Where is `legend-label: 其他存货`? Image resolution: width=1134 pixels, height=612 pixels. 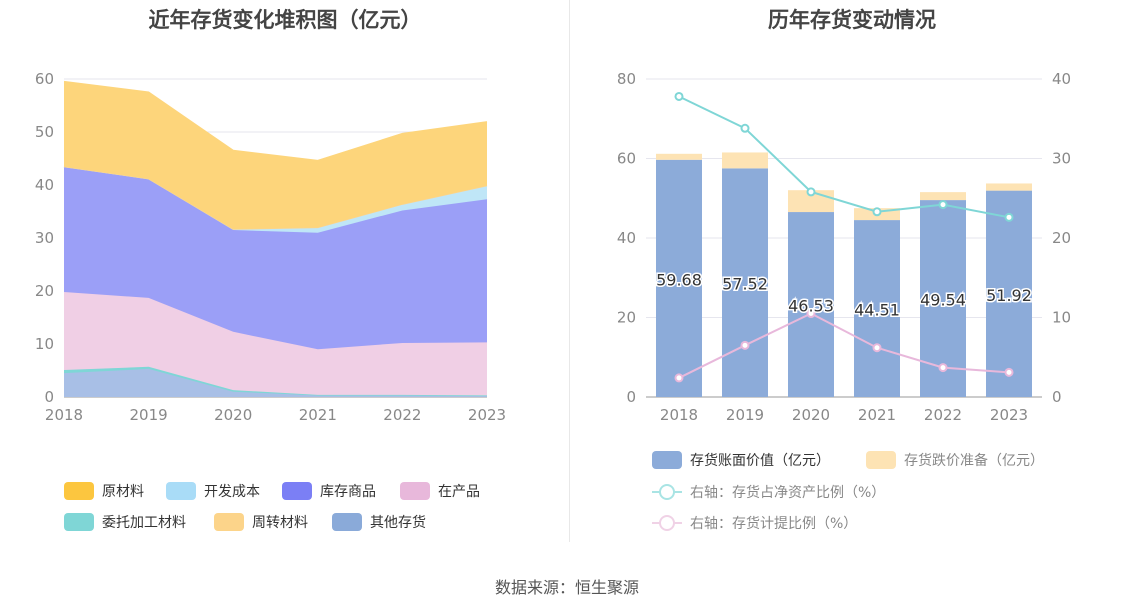 legend-label: 其他存货 is located at coordinates (398, 523).